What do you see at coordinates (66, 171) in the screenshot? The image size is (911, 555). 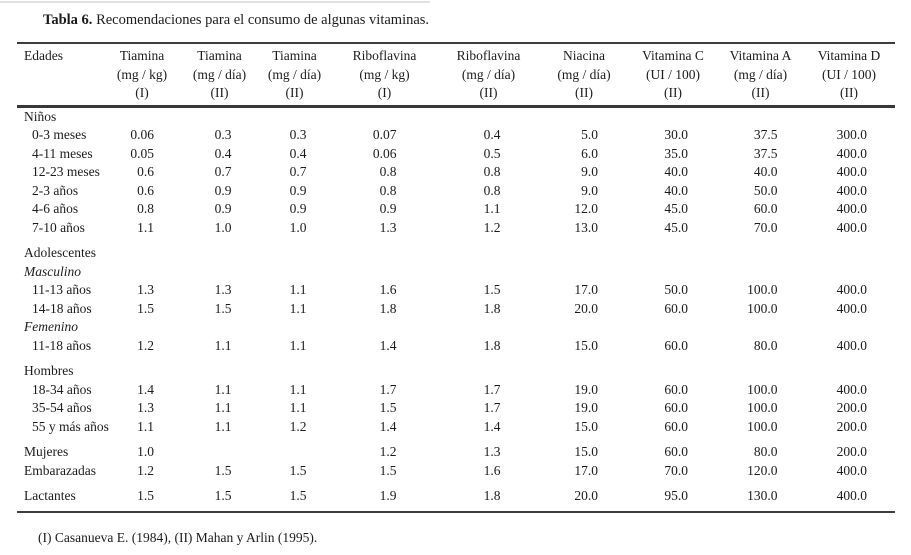 I see `row-label: 12-23 meses` at bounding box center [66, 171].